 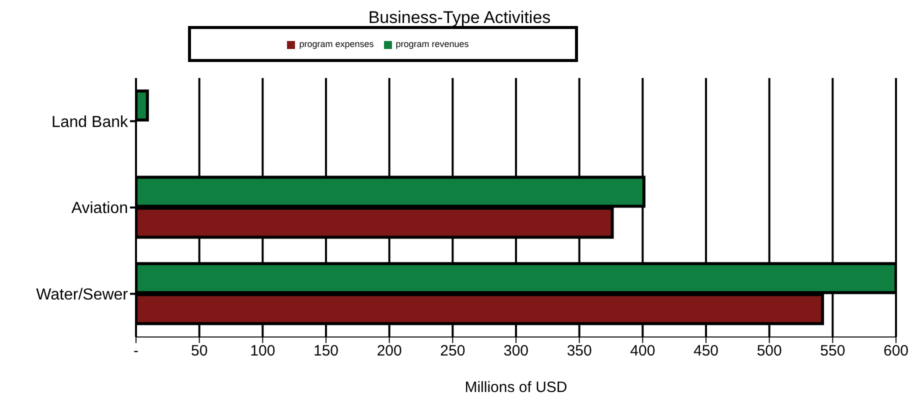 What do you see at coordinates (263, 351) in the screenshot?
I see `x-tick-label: 100` at bounding box center [263, 351].